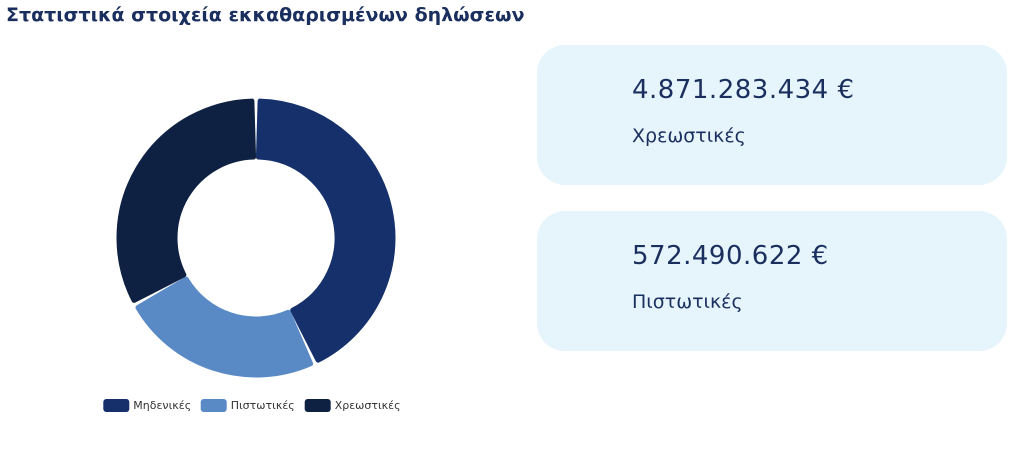 This screenshot has height=466, width=1009. I want to click on legend-label: Χρεωστικές, so click(368, 405).